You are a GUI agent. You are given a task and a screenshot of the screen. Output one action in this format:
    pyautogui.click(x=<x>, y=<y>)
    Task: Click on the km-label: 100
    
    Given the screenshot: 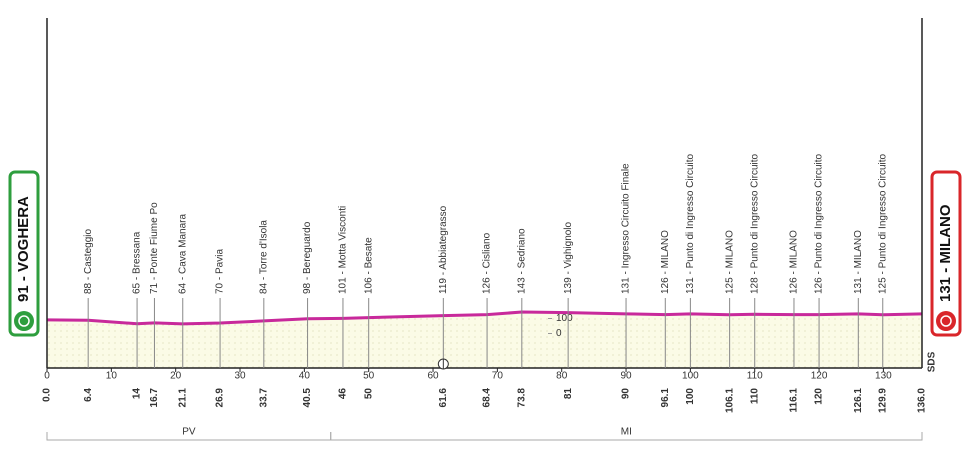 What is the action you would take?
    pyautogui.click(x=690, y=396)
    